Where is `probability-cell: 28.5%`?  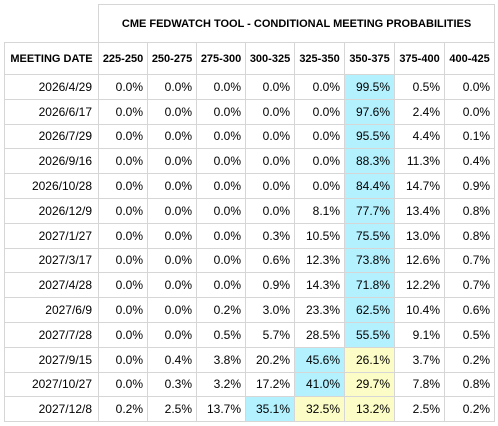 probability-cell: 28.5% is located at coordinates (320, 334).